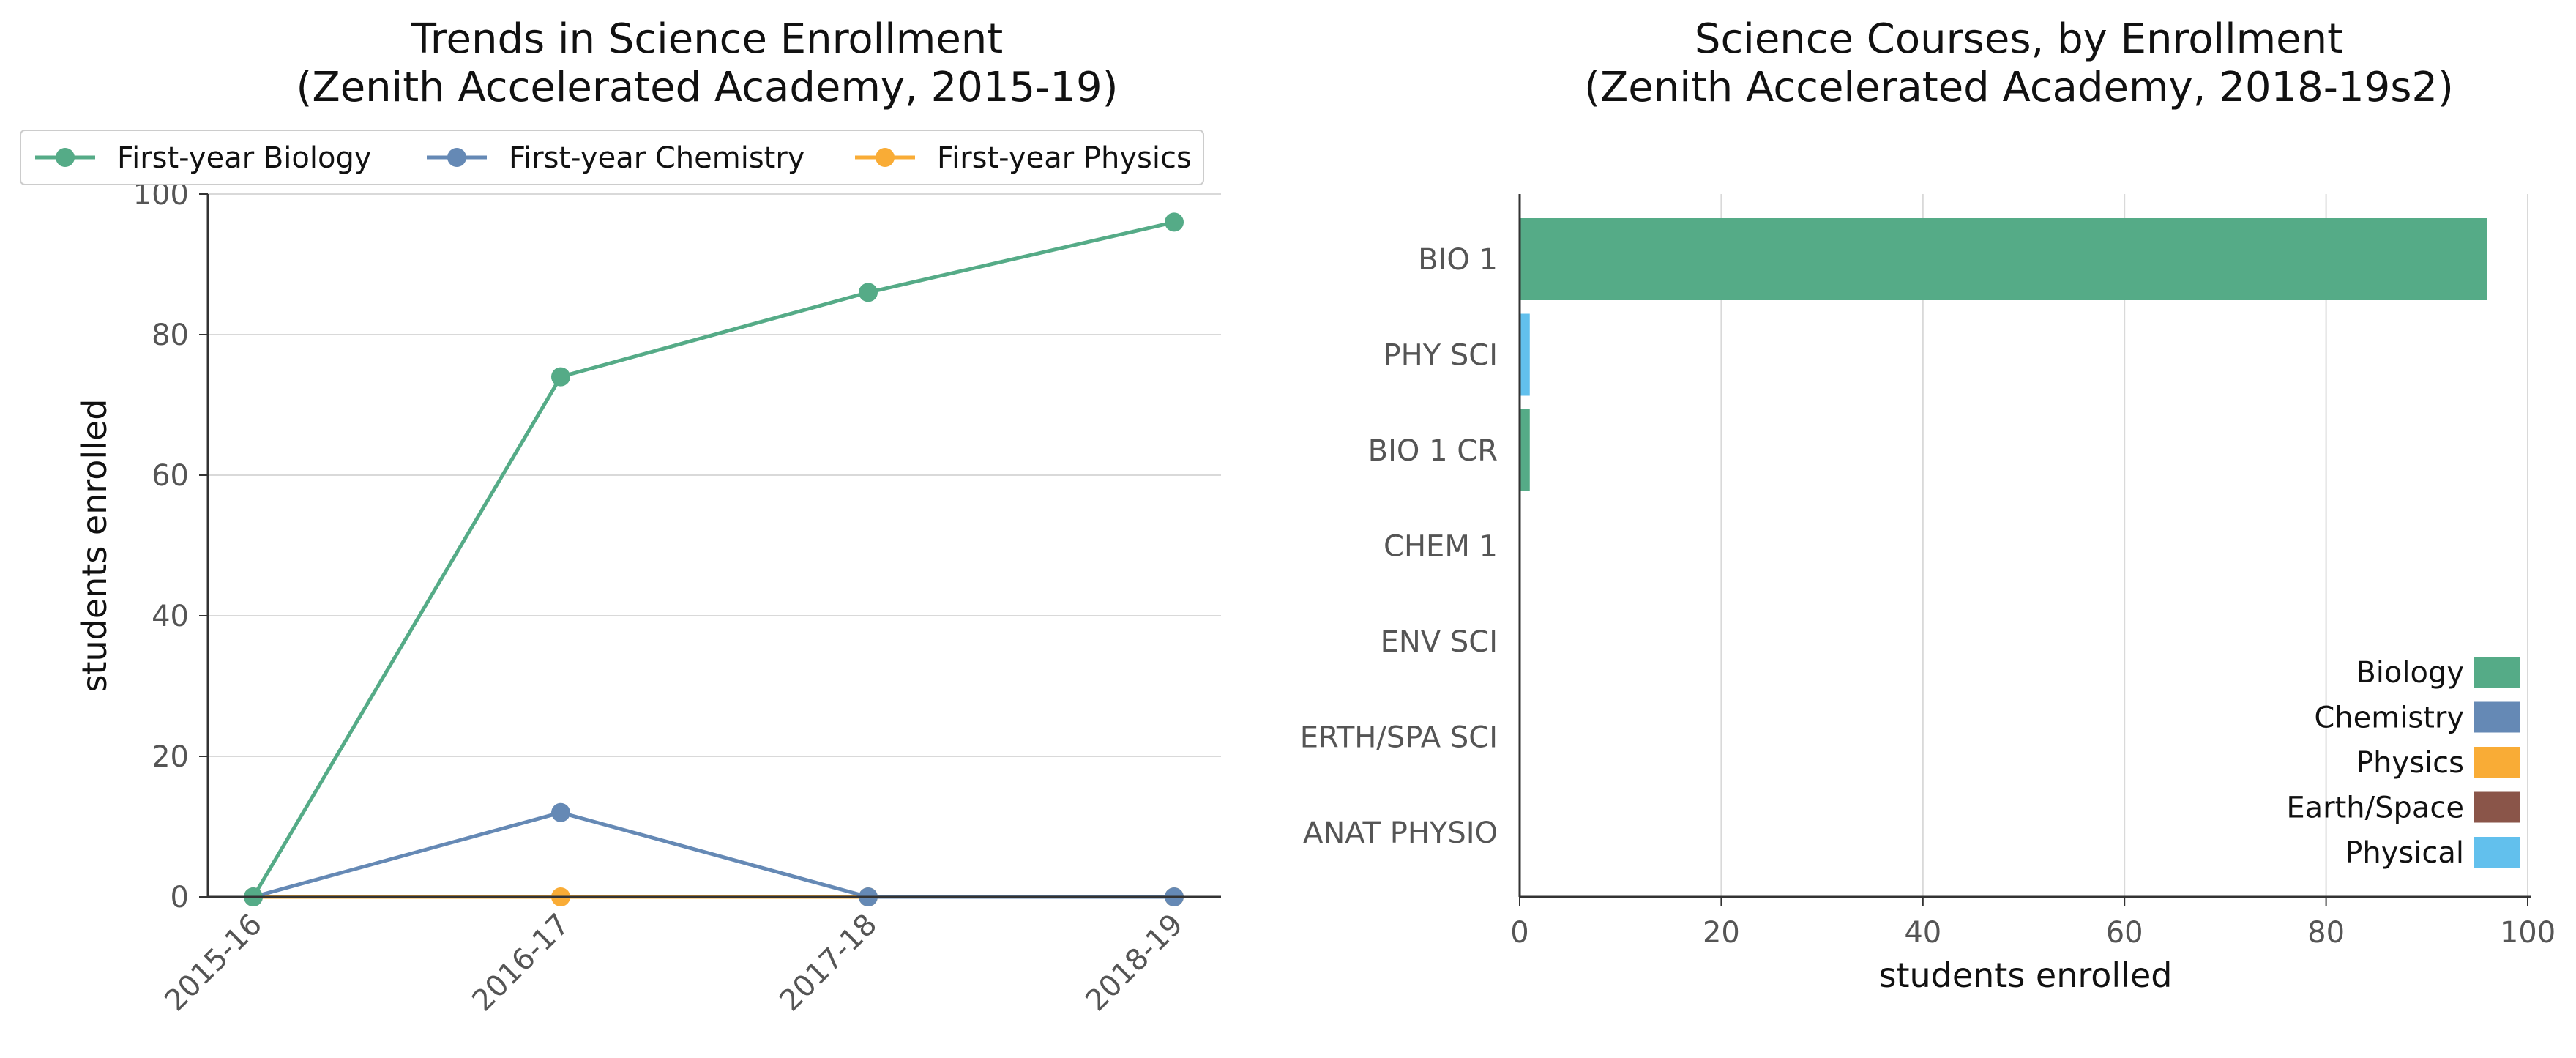 This screenshot has height=1058, width=2576. I want to click on line-chart-y-tick-label: 60, so click(170, 476).